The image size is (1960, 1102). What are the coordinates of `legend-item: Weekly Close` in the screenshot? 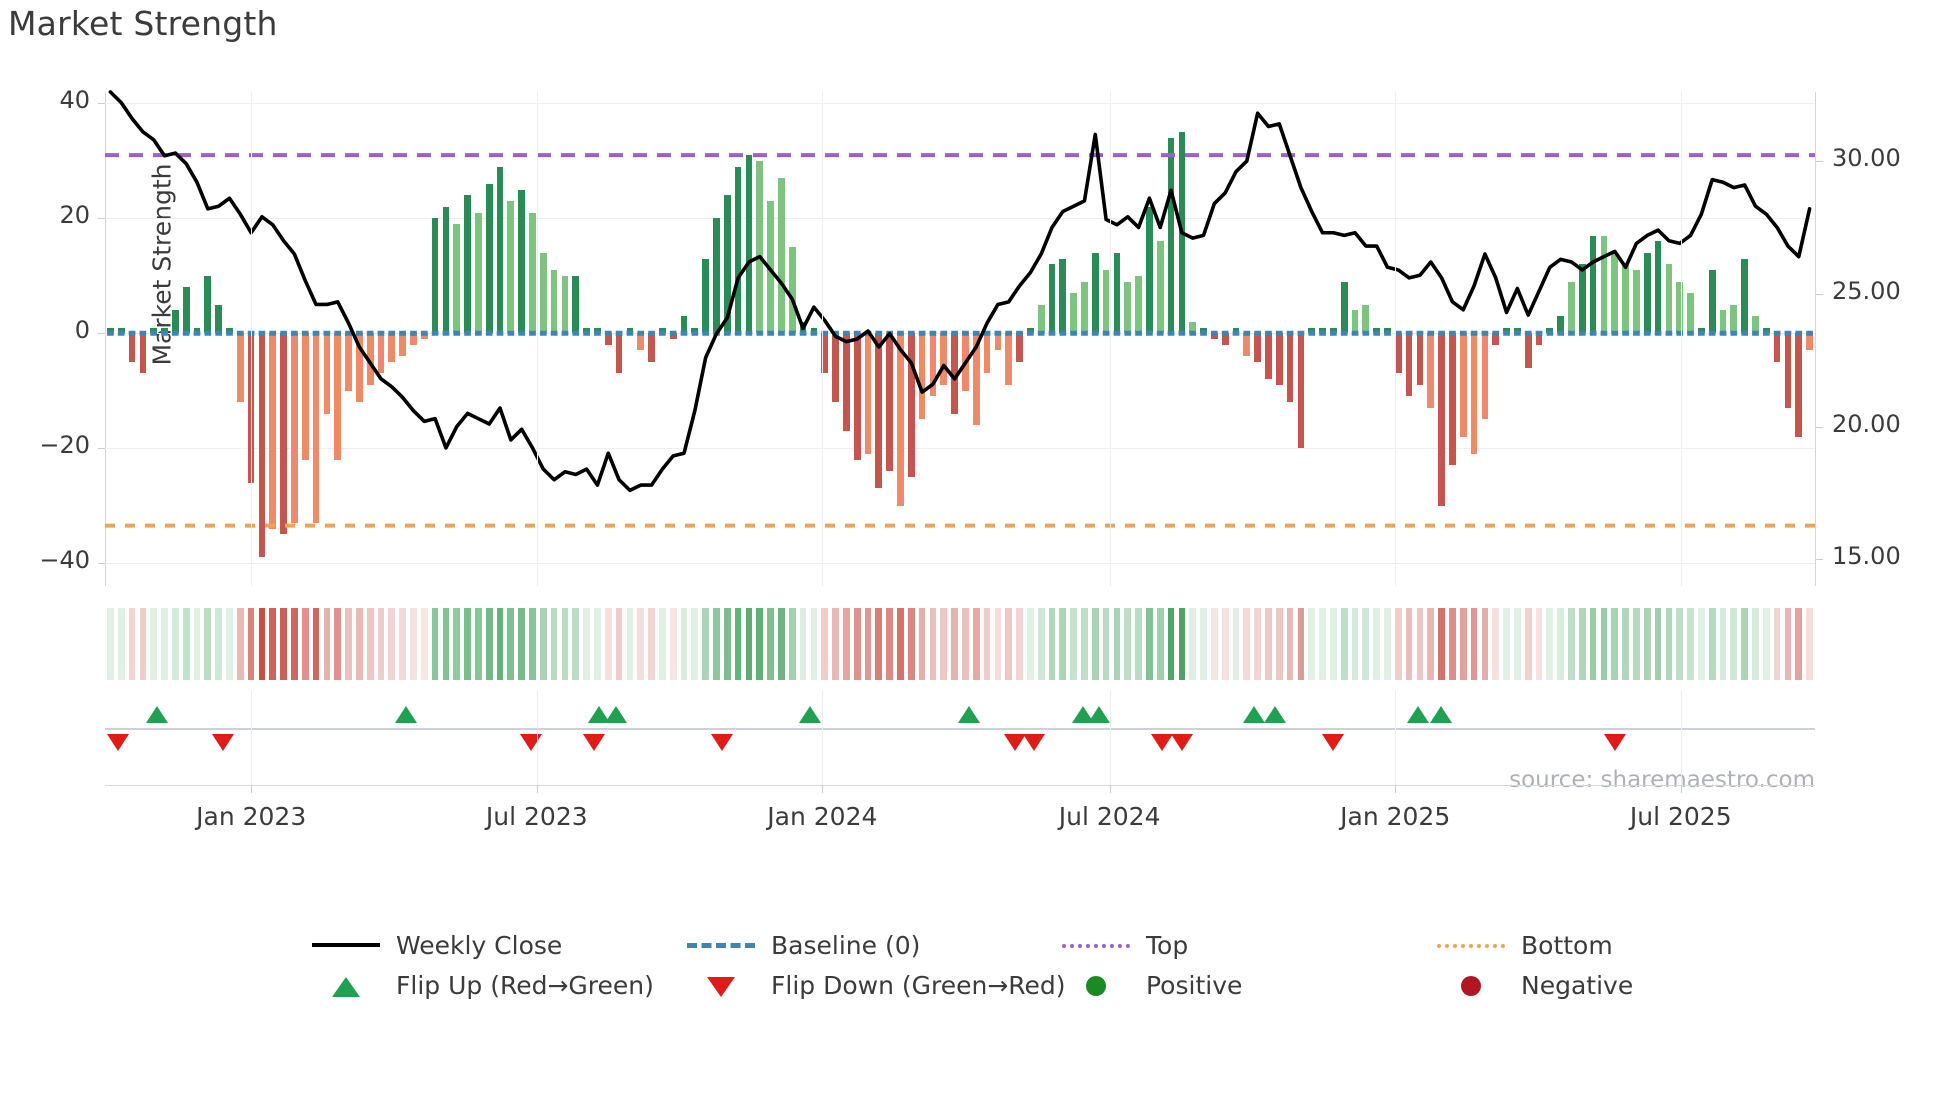 It's located at (436, 945).